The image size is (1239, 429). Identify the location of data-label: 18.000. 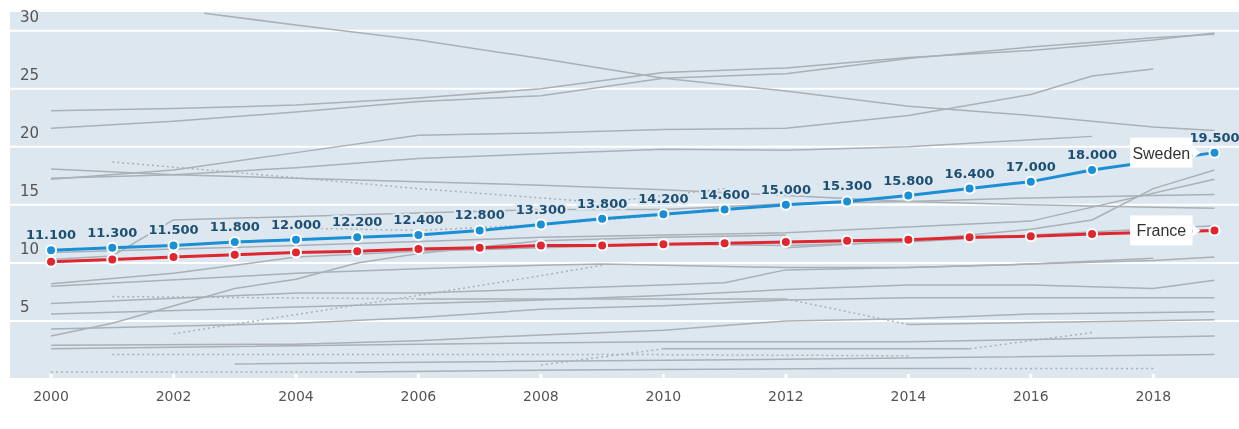
(1092, 155).